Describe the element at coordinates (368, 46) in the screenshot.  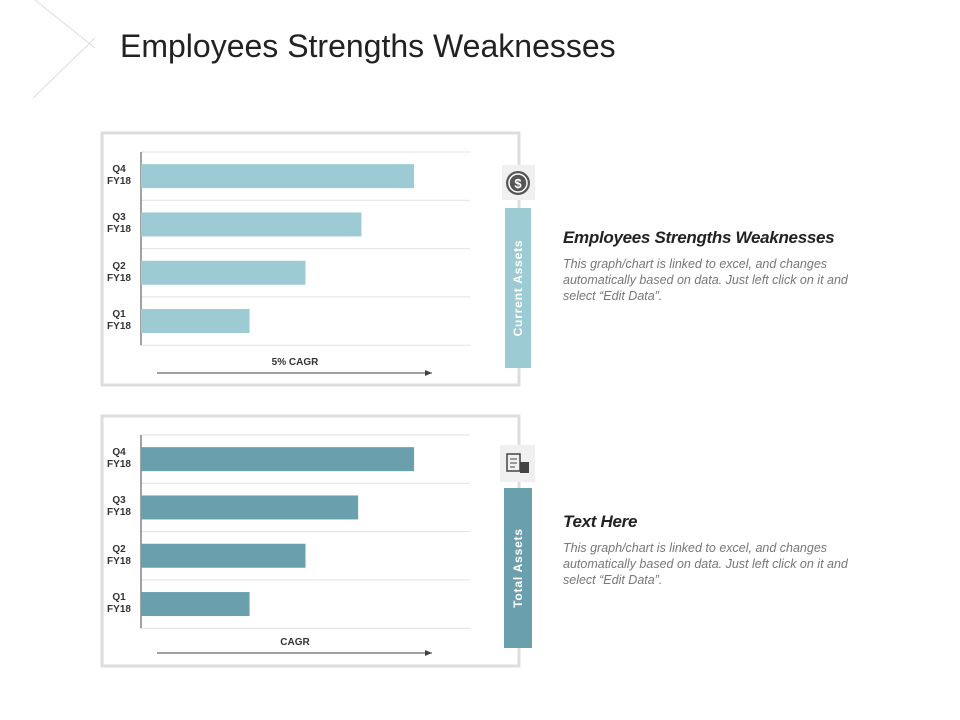
I see `slide-title: Employees Strengths Weaknesses` at that location.